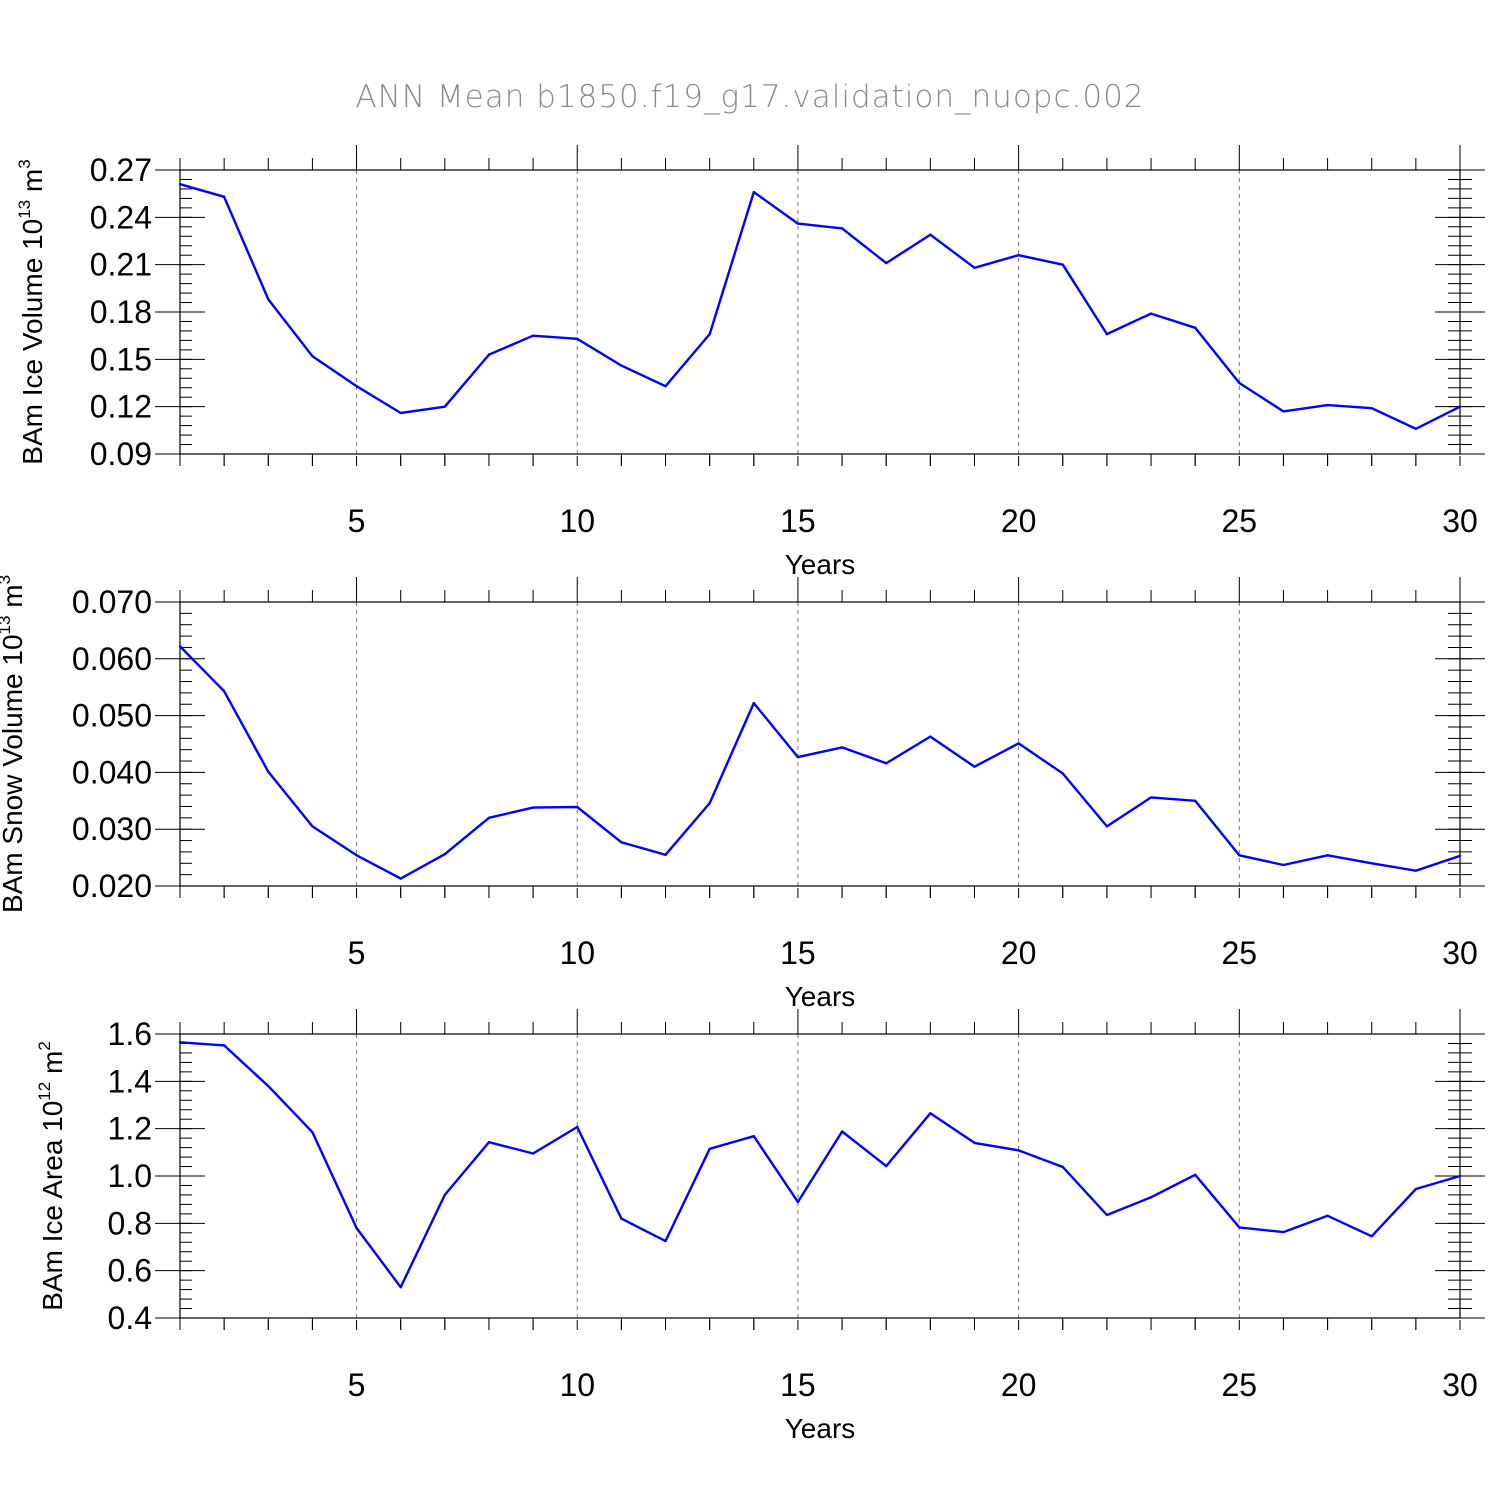 This screenshot has height=1500, width=1500. What do you see at coordinates (31, 311) in the screenshot?
I see `y-axis-title: BAm Ice Volume 1013 m3` at bounding box center [31, 311].